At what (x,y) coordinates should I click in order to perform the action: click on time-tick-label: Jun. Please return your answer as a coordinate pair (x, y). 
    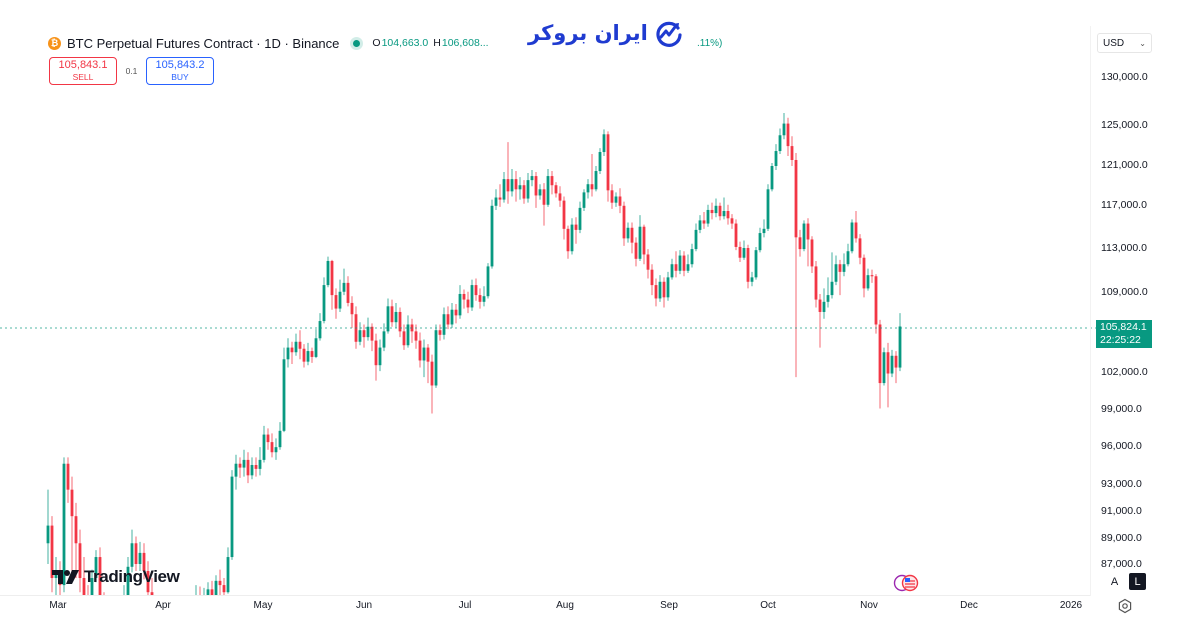
    Looking at the image, I should click on (364, 605).